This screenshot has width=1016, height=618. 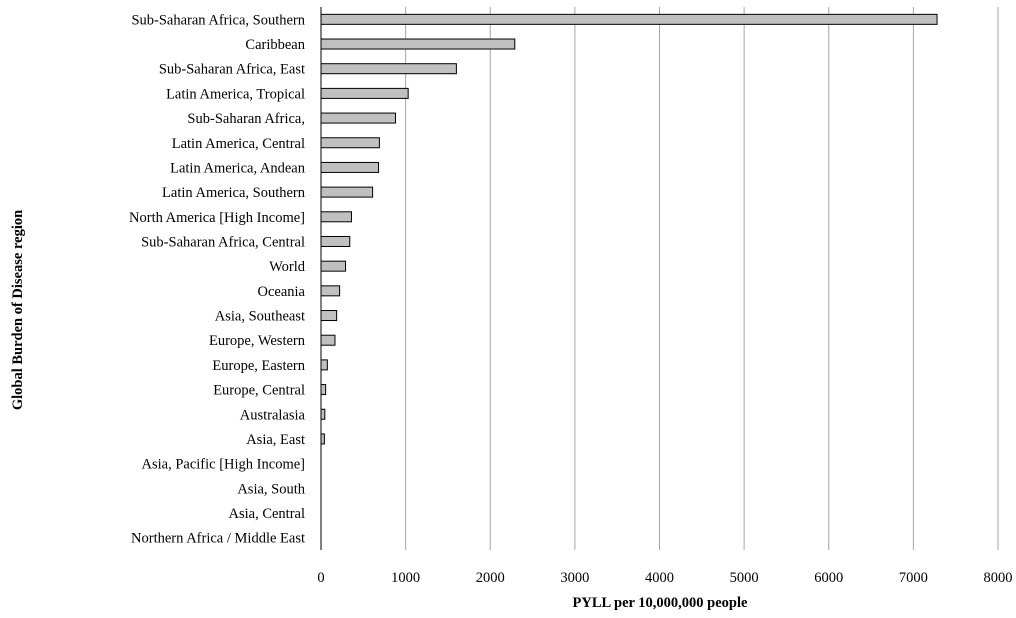 I want to click on x-tick-label: 7000, so click(x=913, y=578).